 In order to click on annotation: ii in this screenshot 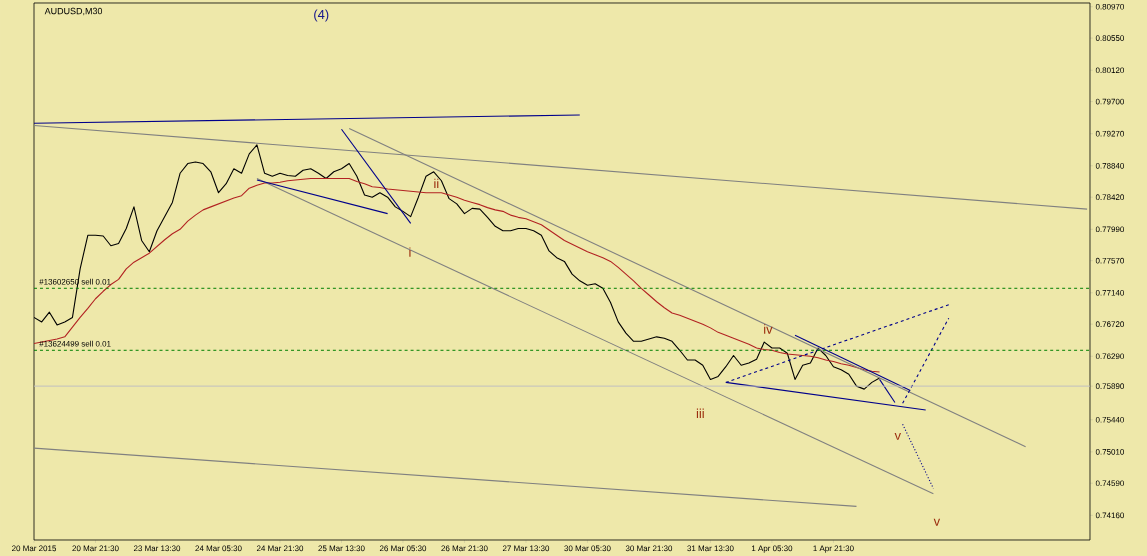, I will do `click(436, 183)`.